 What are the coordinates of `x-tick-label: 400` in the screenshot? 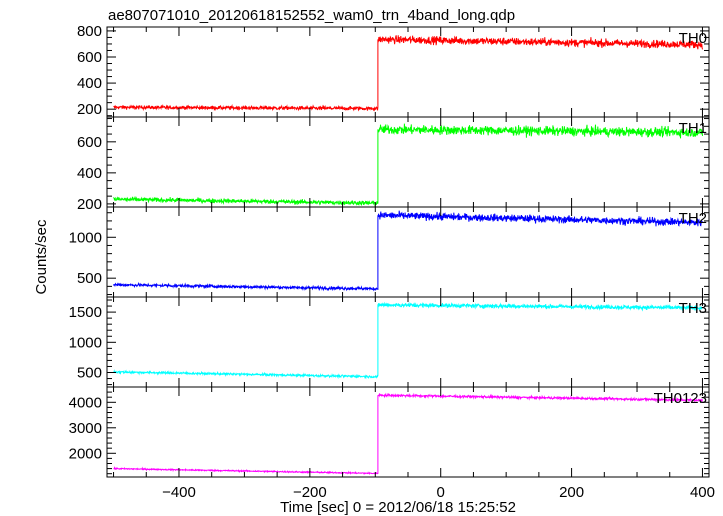 It's located at (702, 492).